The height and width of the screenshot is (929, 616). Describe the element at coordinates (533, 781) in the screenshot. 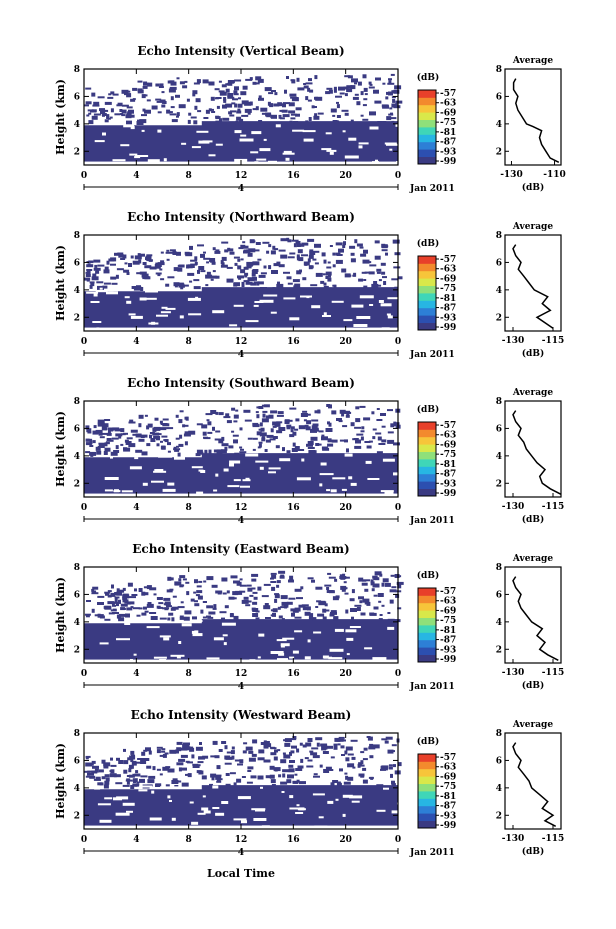

I see `average-frame` at that location.